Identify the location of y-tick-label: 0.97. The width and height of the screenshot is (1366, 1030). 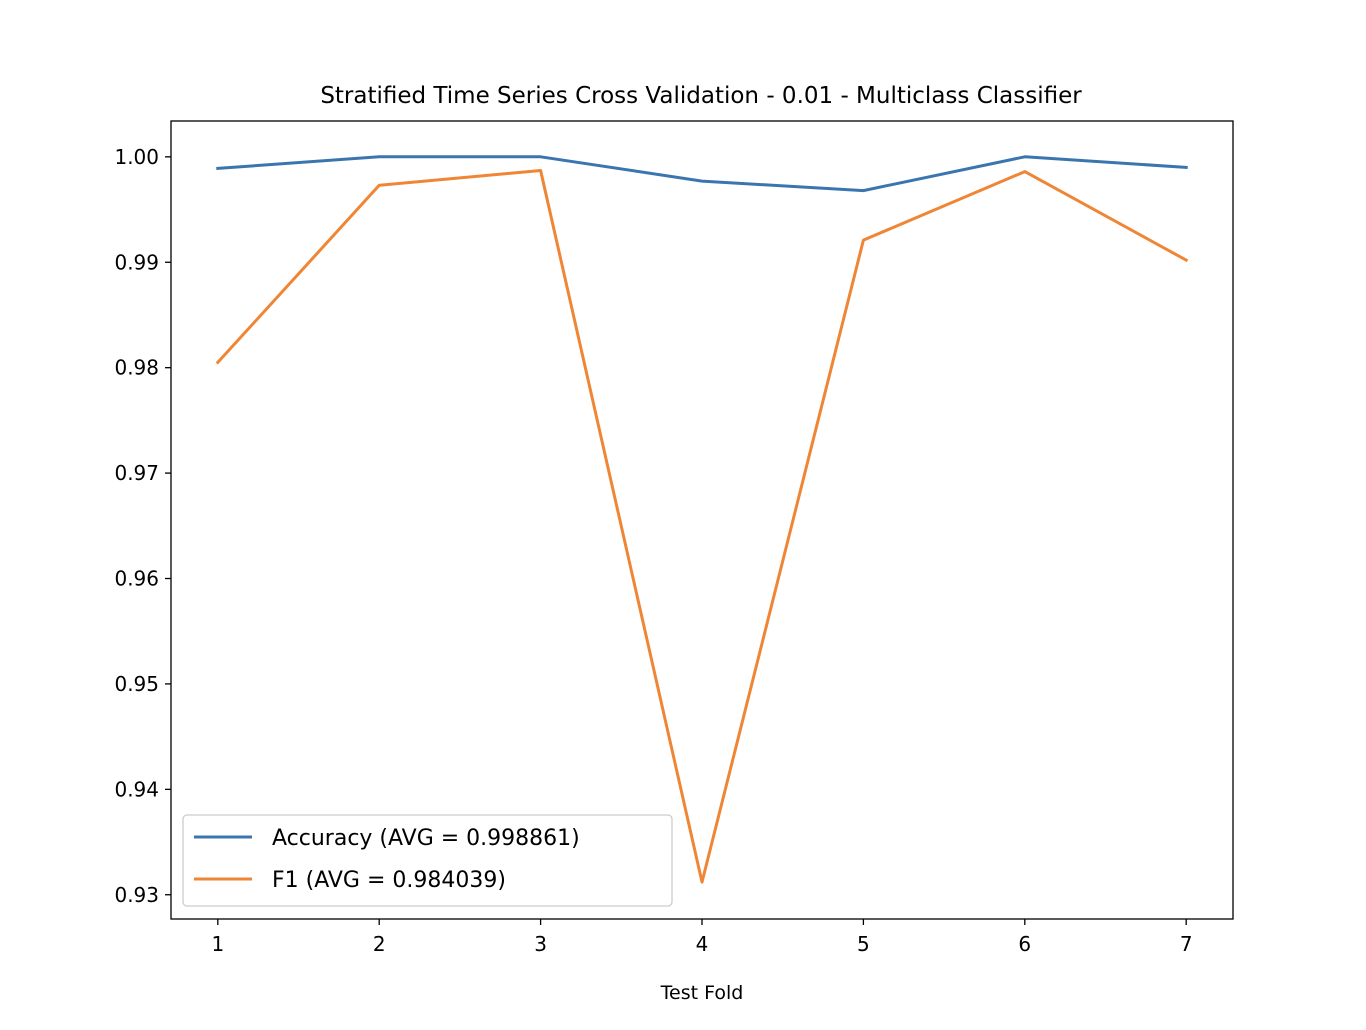
(136, 473).